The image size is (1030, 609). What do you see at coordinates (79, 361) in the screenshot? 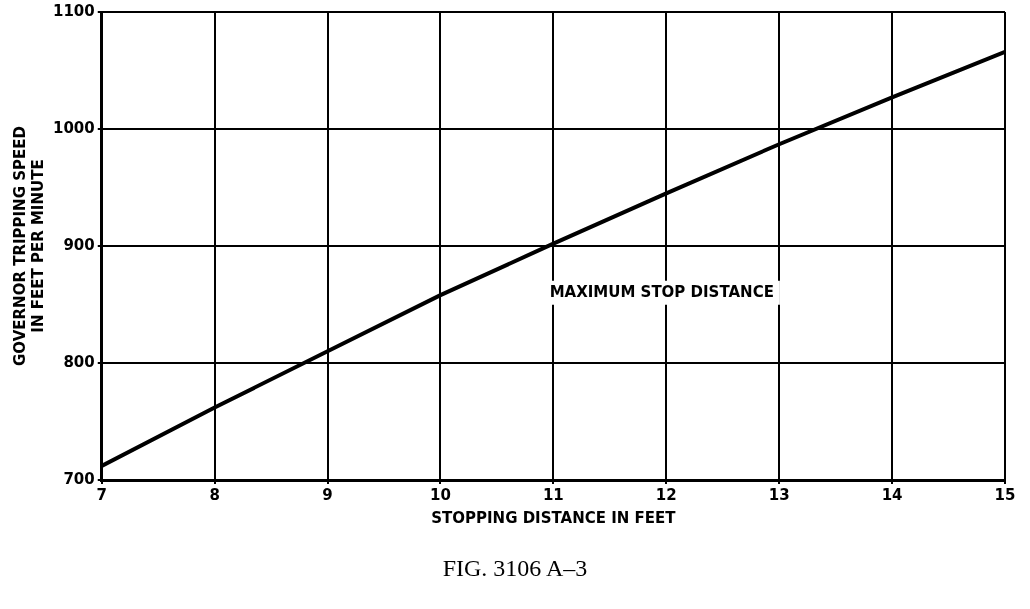
I see `y-tick-label: 800` at bounding box center [79, 361].